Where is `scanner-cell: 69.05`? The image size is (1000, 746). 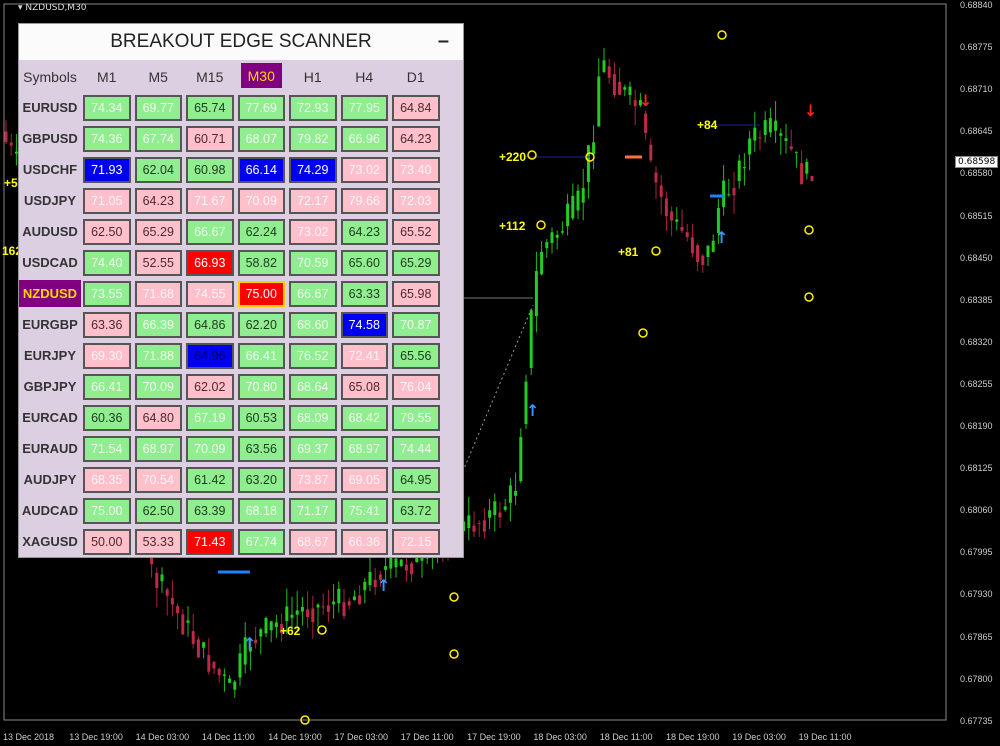 scanner-cell: 69.05 is located at coordinates (364, 480).